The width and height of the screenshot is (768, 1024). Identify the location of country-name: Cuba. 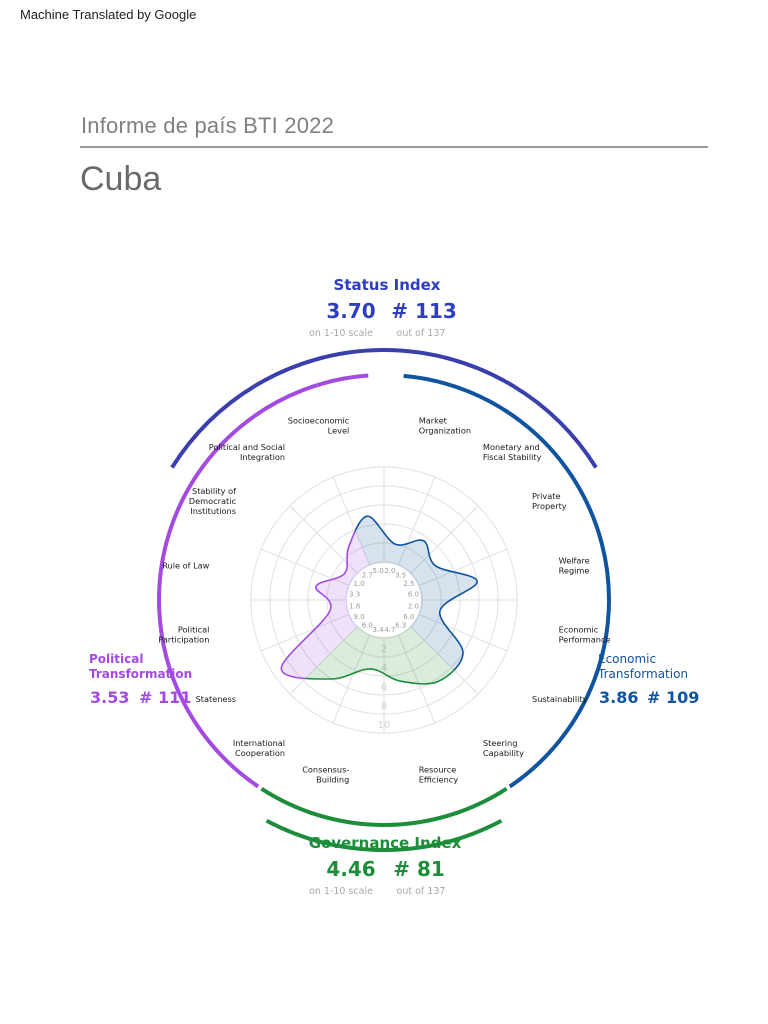
(121, 179).